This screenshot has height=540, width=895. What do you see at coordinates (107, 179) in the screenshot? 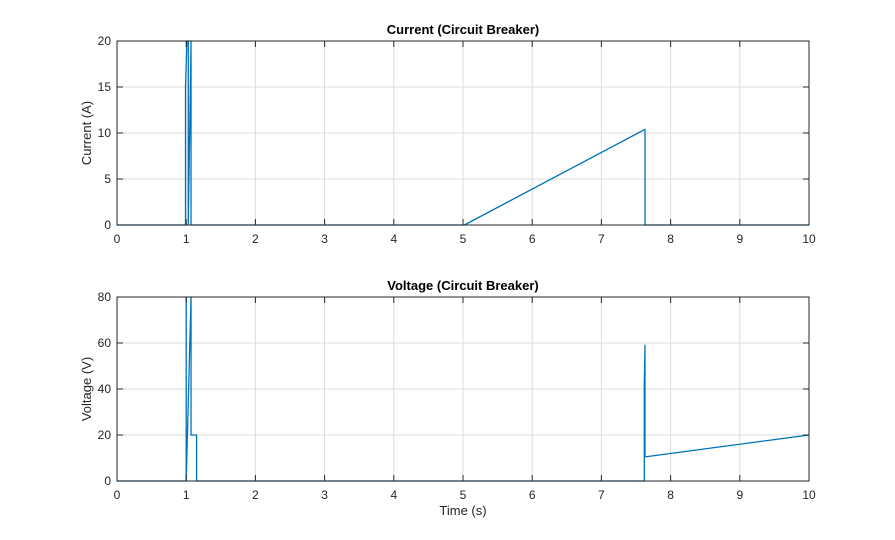
I see `y-tick-label: 5` at bounding box center [107, 179].